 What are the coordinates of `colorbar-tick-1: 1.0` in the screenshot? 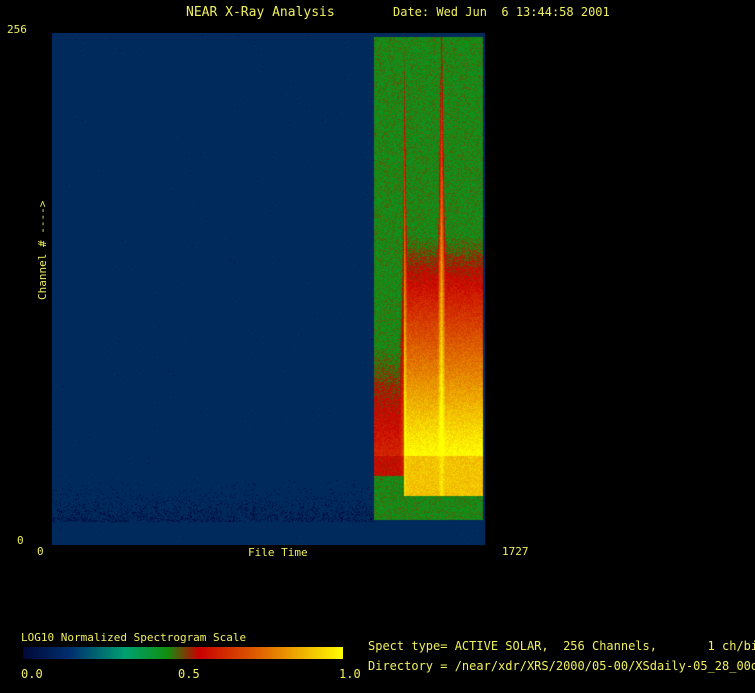 It's located at (350, 674).